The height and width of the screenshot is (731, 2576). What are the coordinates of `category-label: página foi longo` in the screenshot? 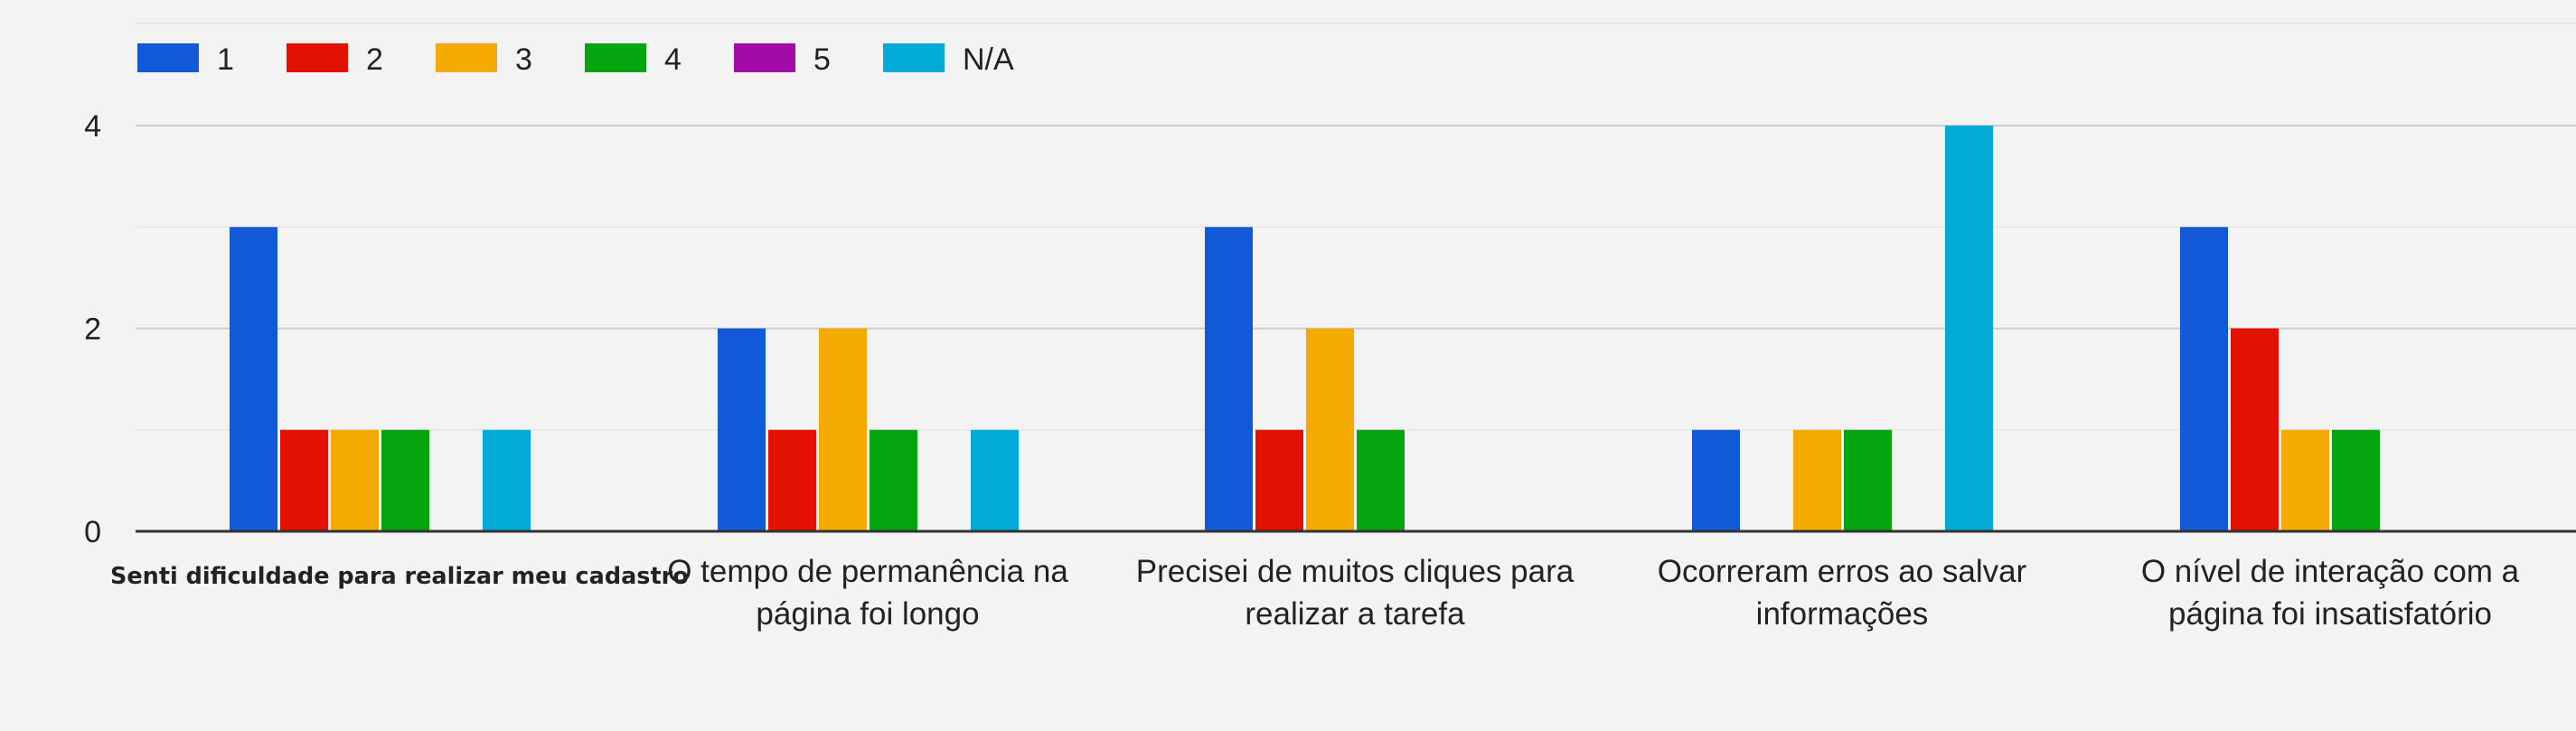 It's located at (868, 614).